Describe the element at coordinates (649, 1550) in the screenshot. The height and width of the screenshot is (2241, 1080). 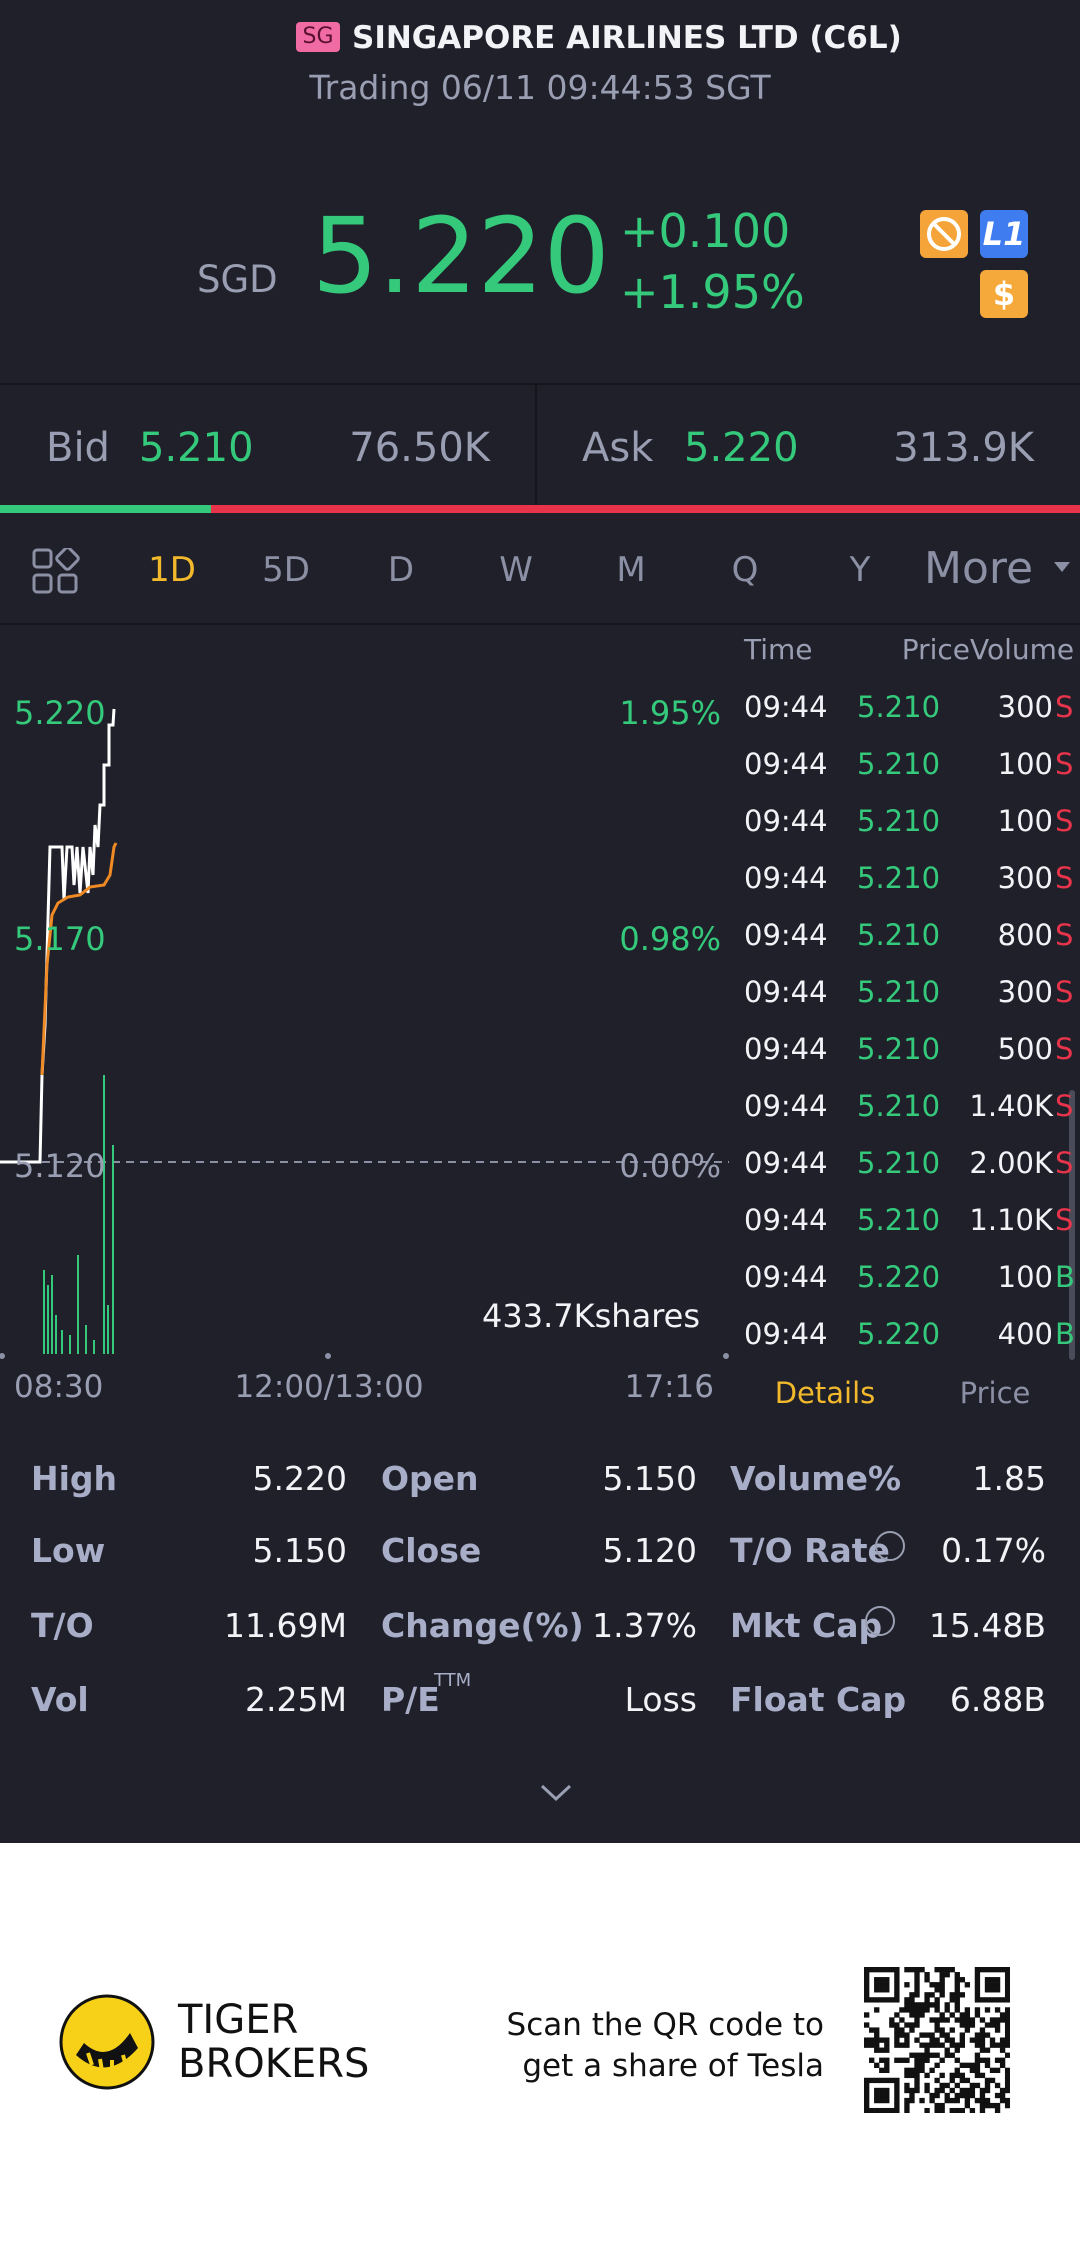
I see `stat-value: 5.120` at that location.